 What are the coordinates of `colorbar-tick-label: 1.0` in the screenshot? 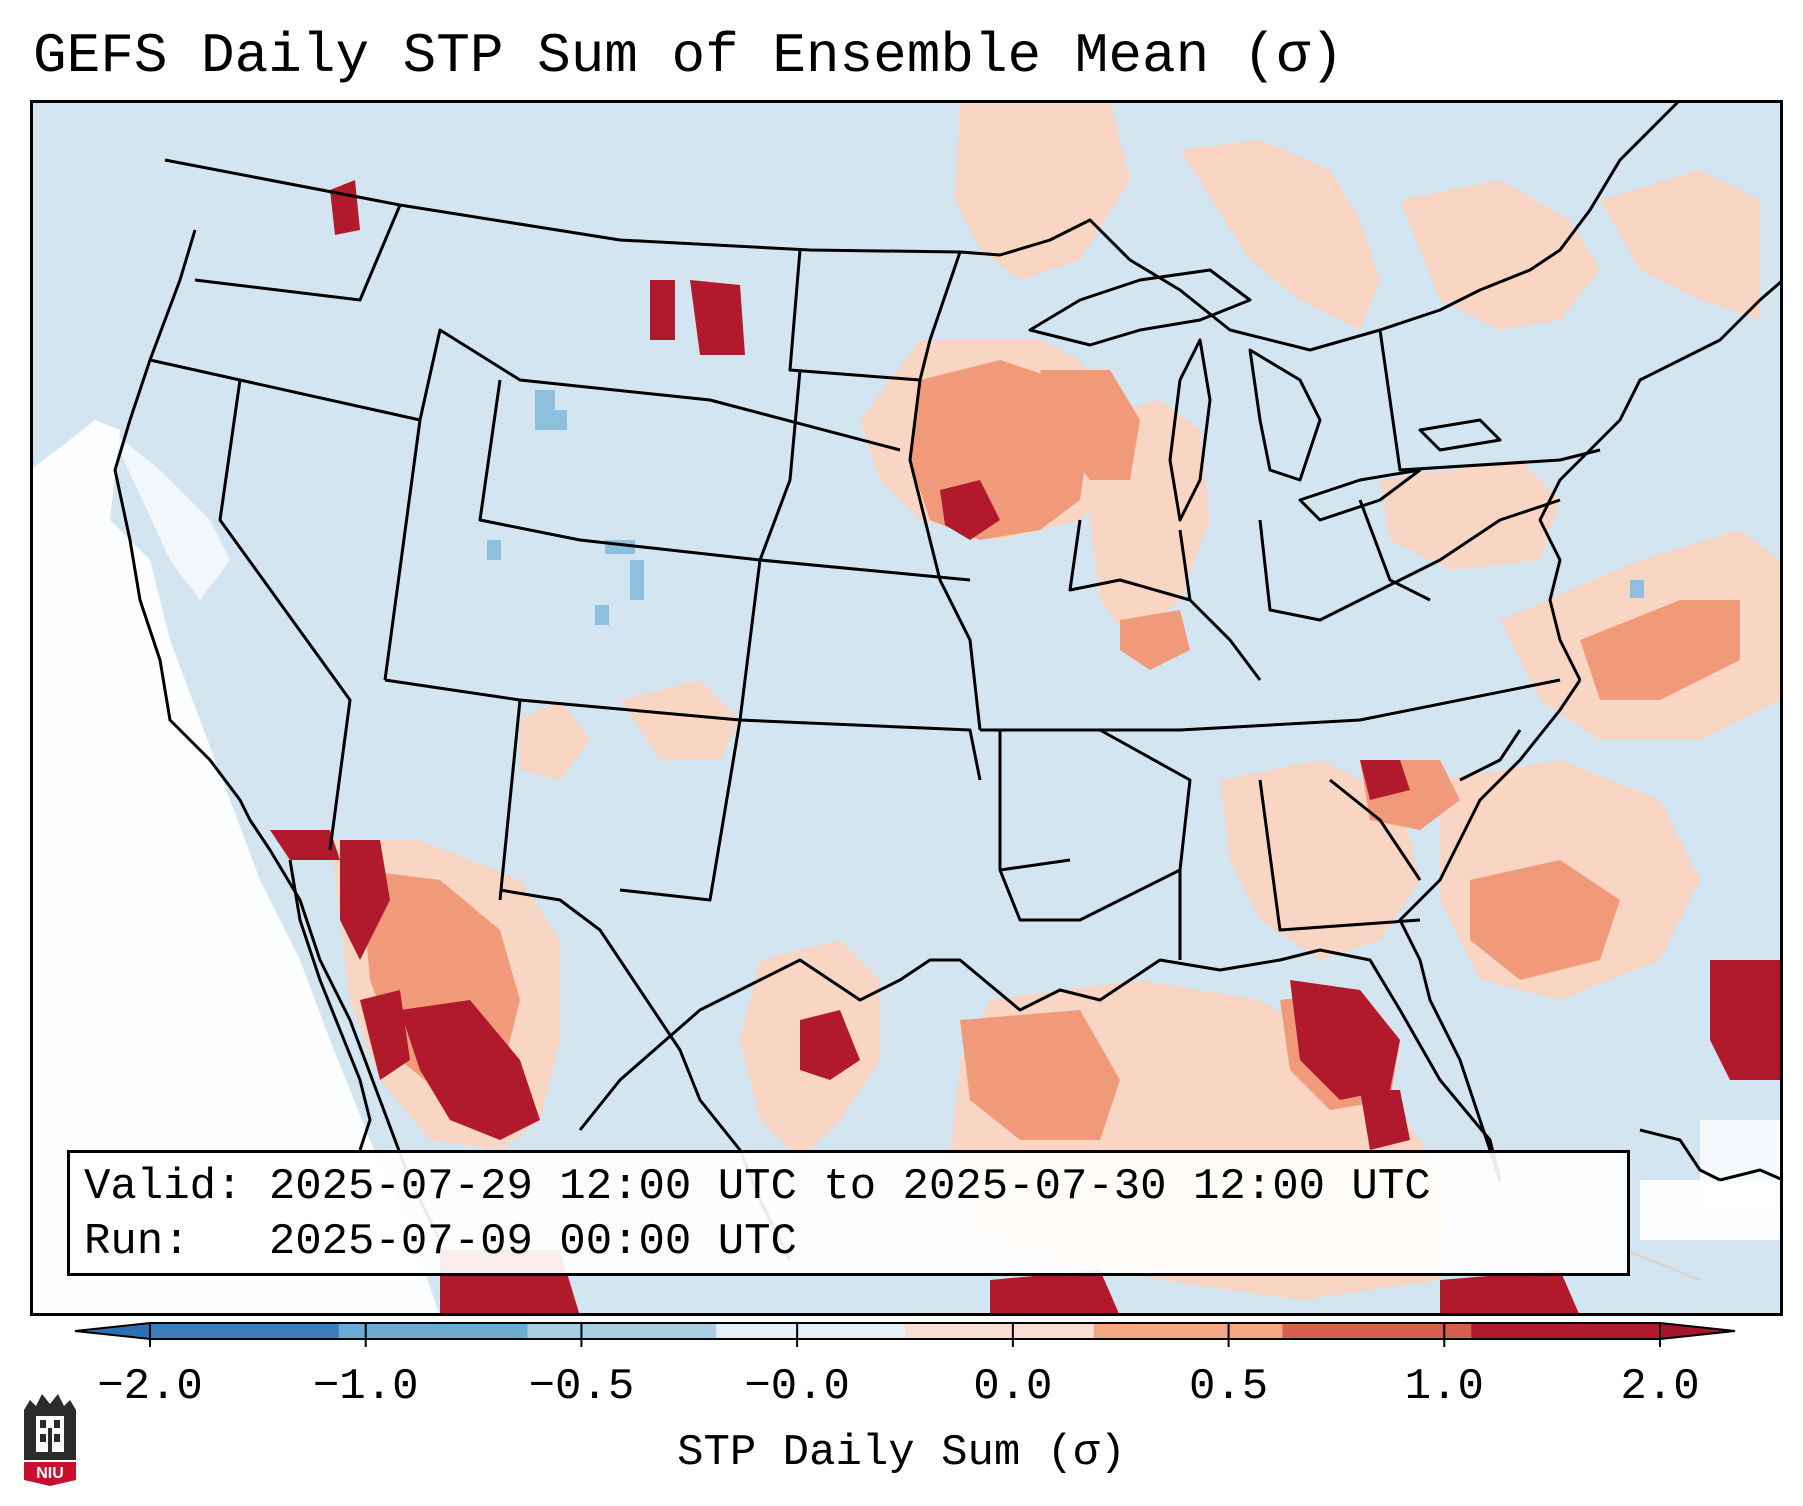 It's located at (1444, 1387).